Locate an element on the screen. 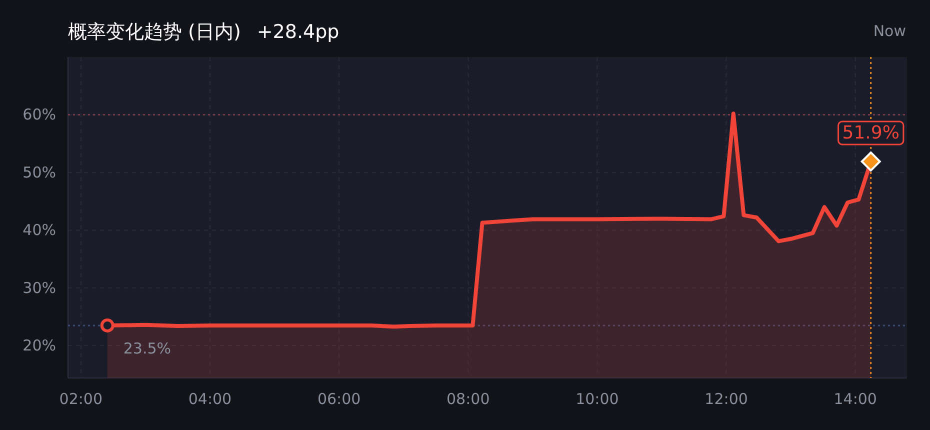  chart-title: 概率变化趋势 (日内) is located at coordinates (154, 32).